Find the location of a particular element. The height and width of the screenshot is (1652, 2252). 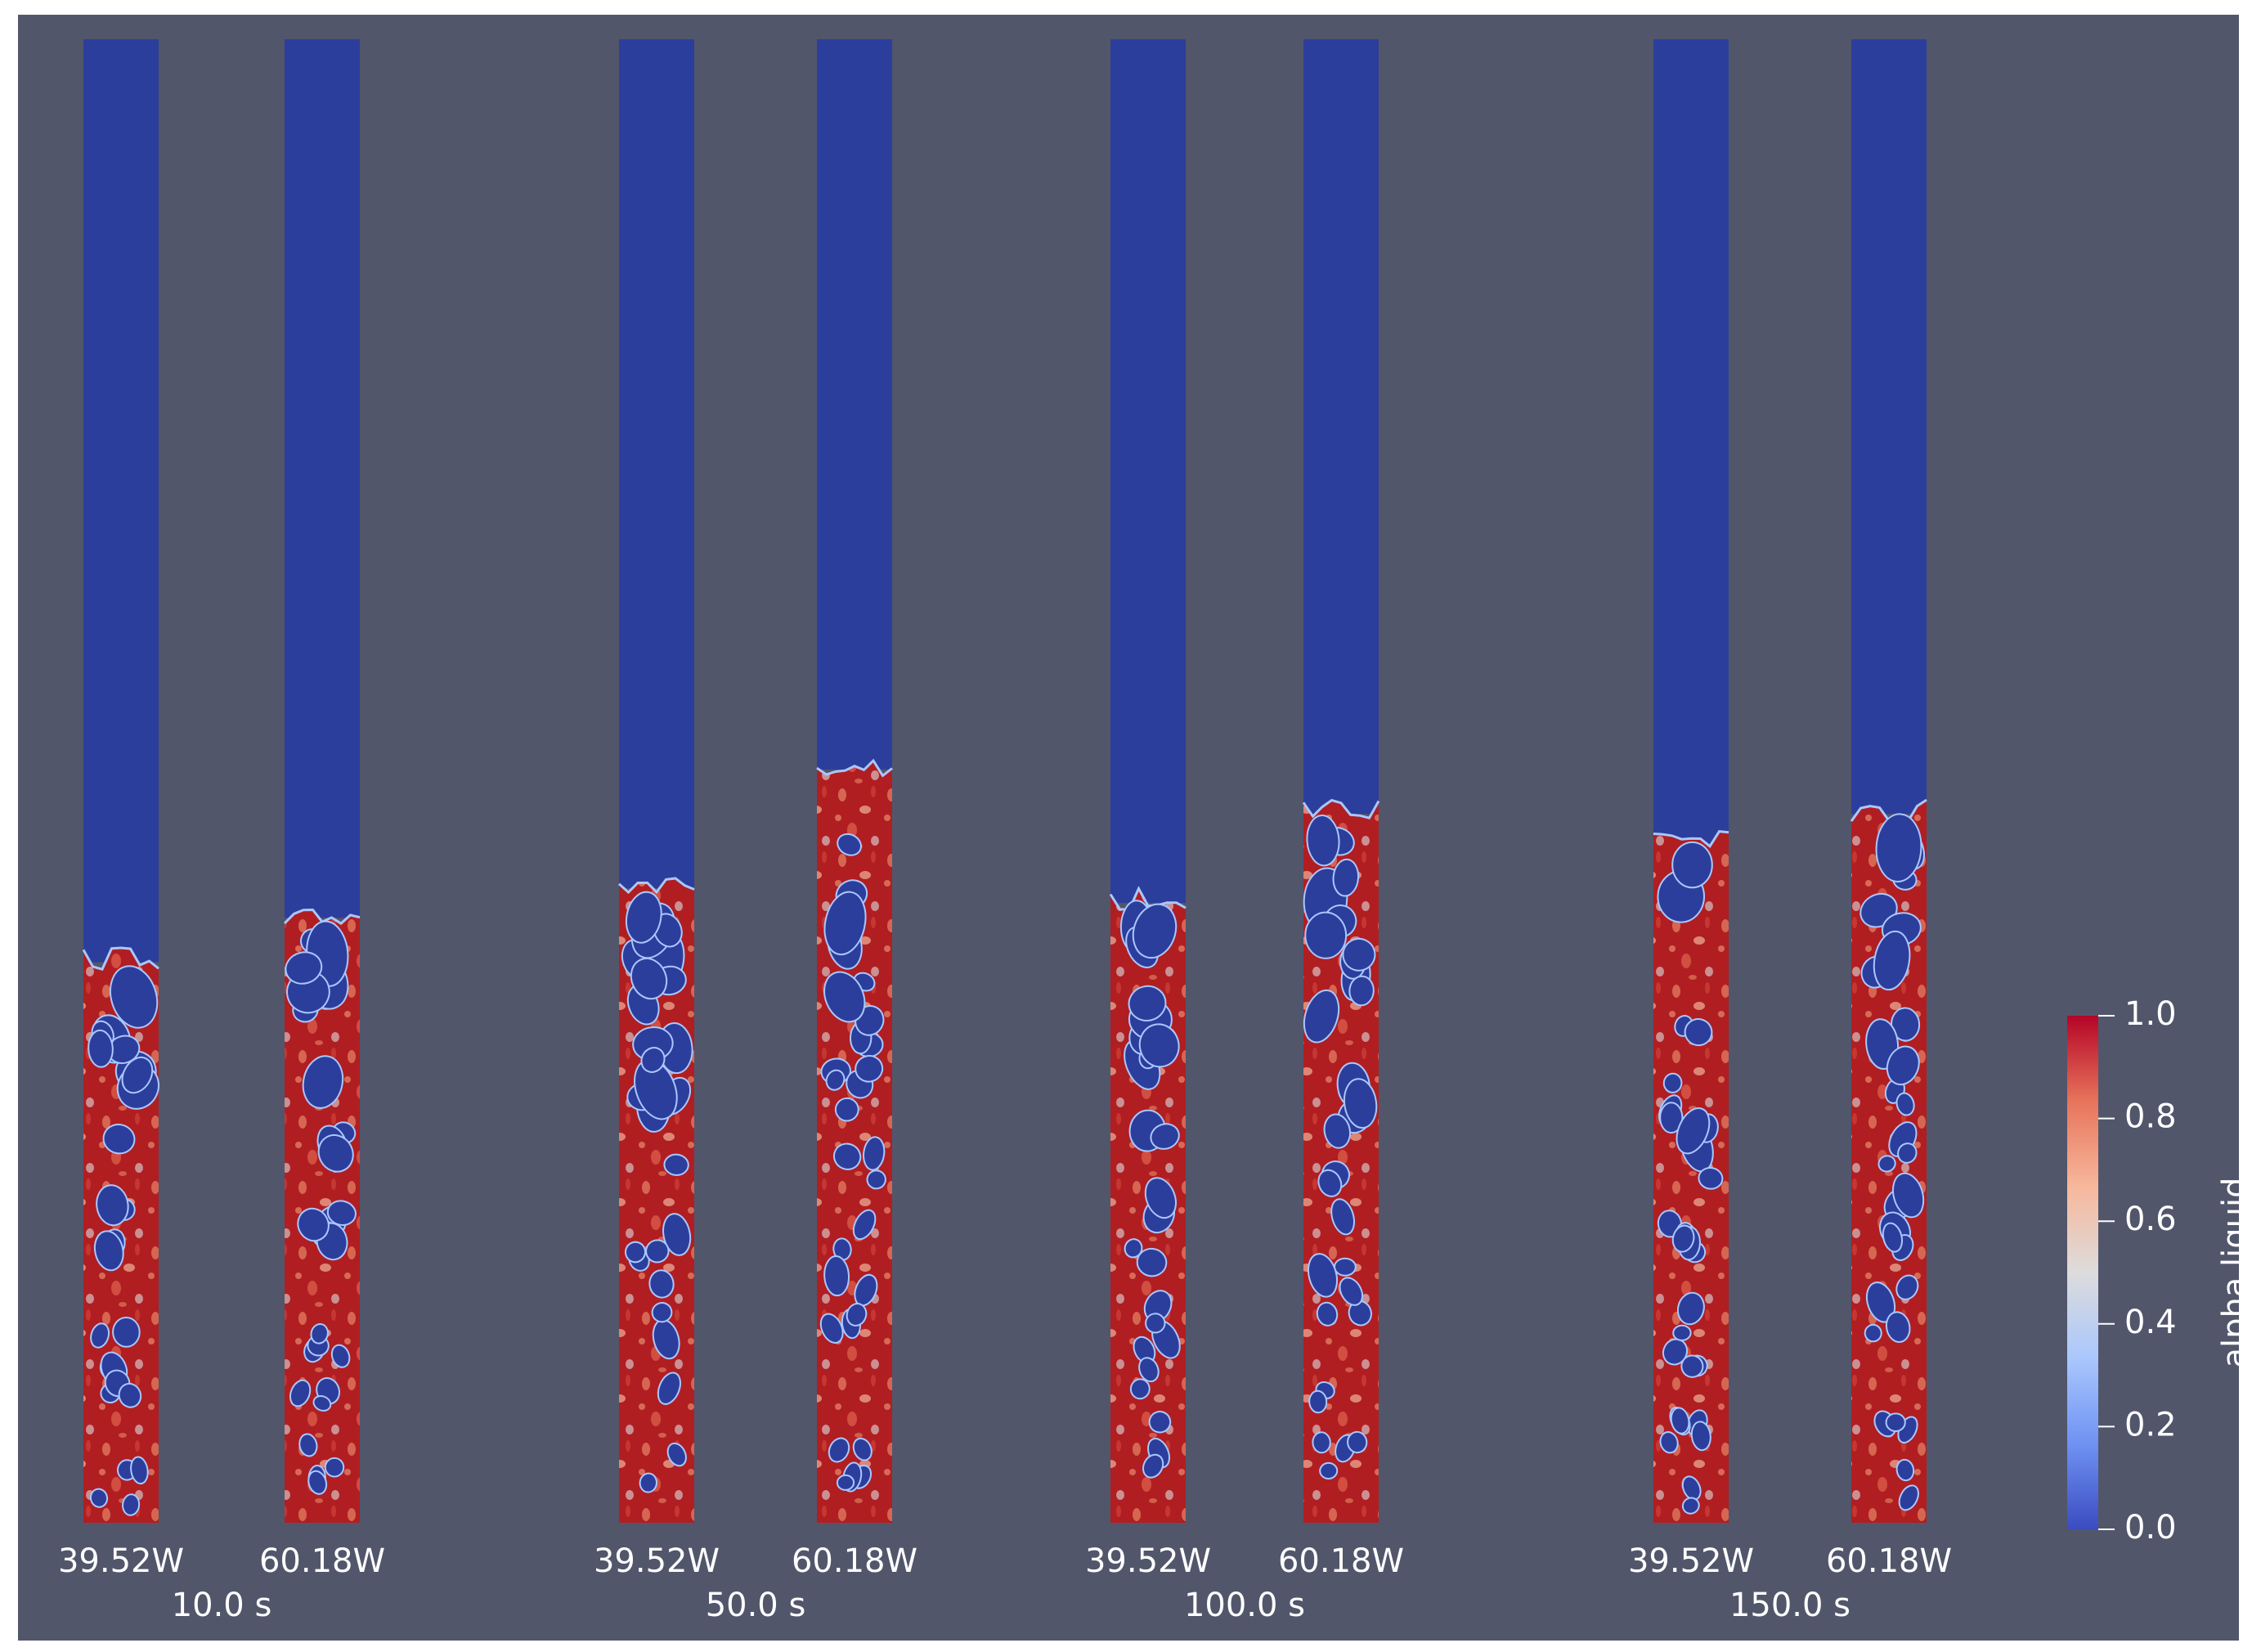

colorbar-ticks: 1.0 0.8 0.6 0.4 0.2 0.0 is located at coordinates (2137, 1271).